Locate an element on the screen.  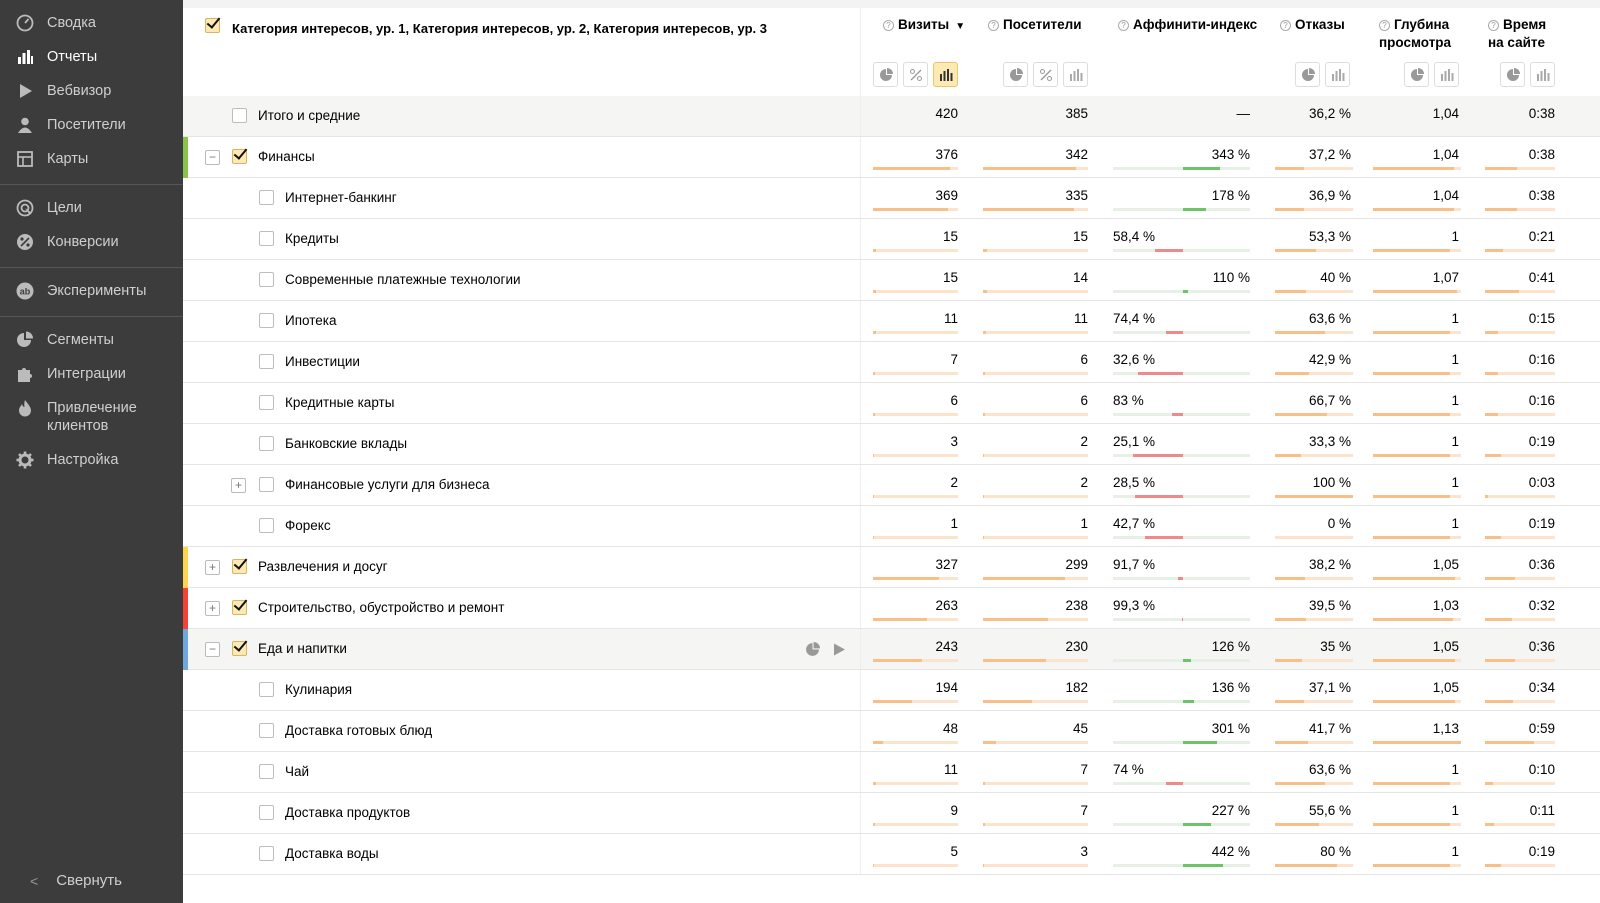
sidebar-item-label: Интеграции is located at coordinates (86, 374).